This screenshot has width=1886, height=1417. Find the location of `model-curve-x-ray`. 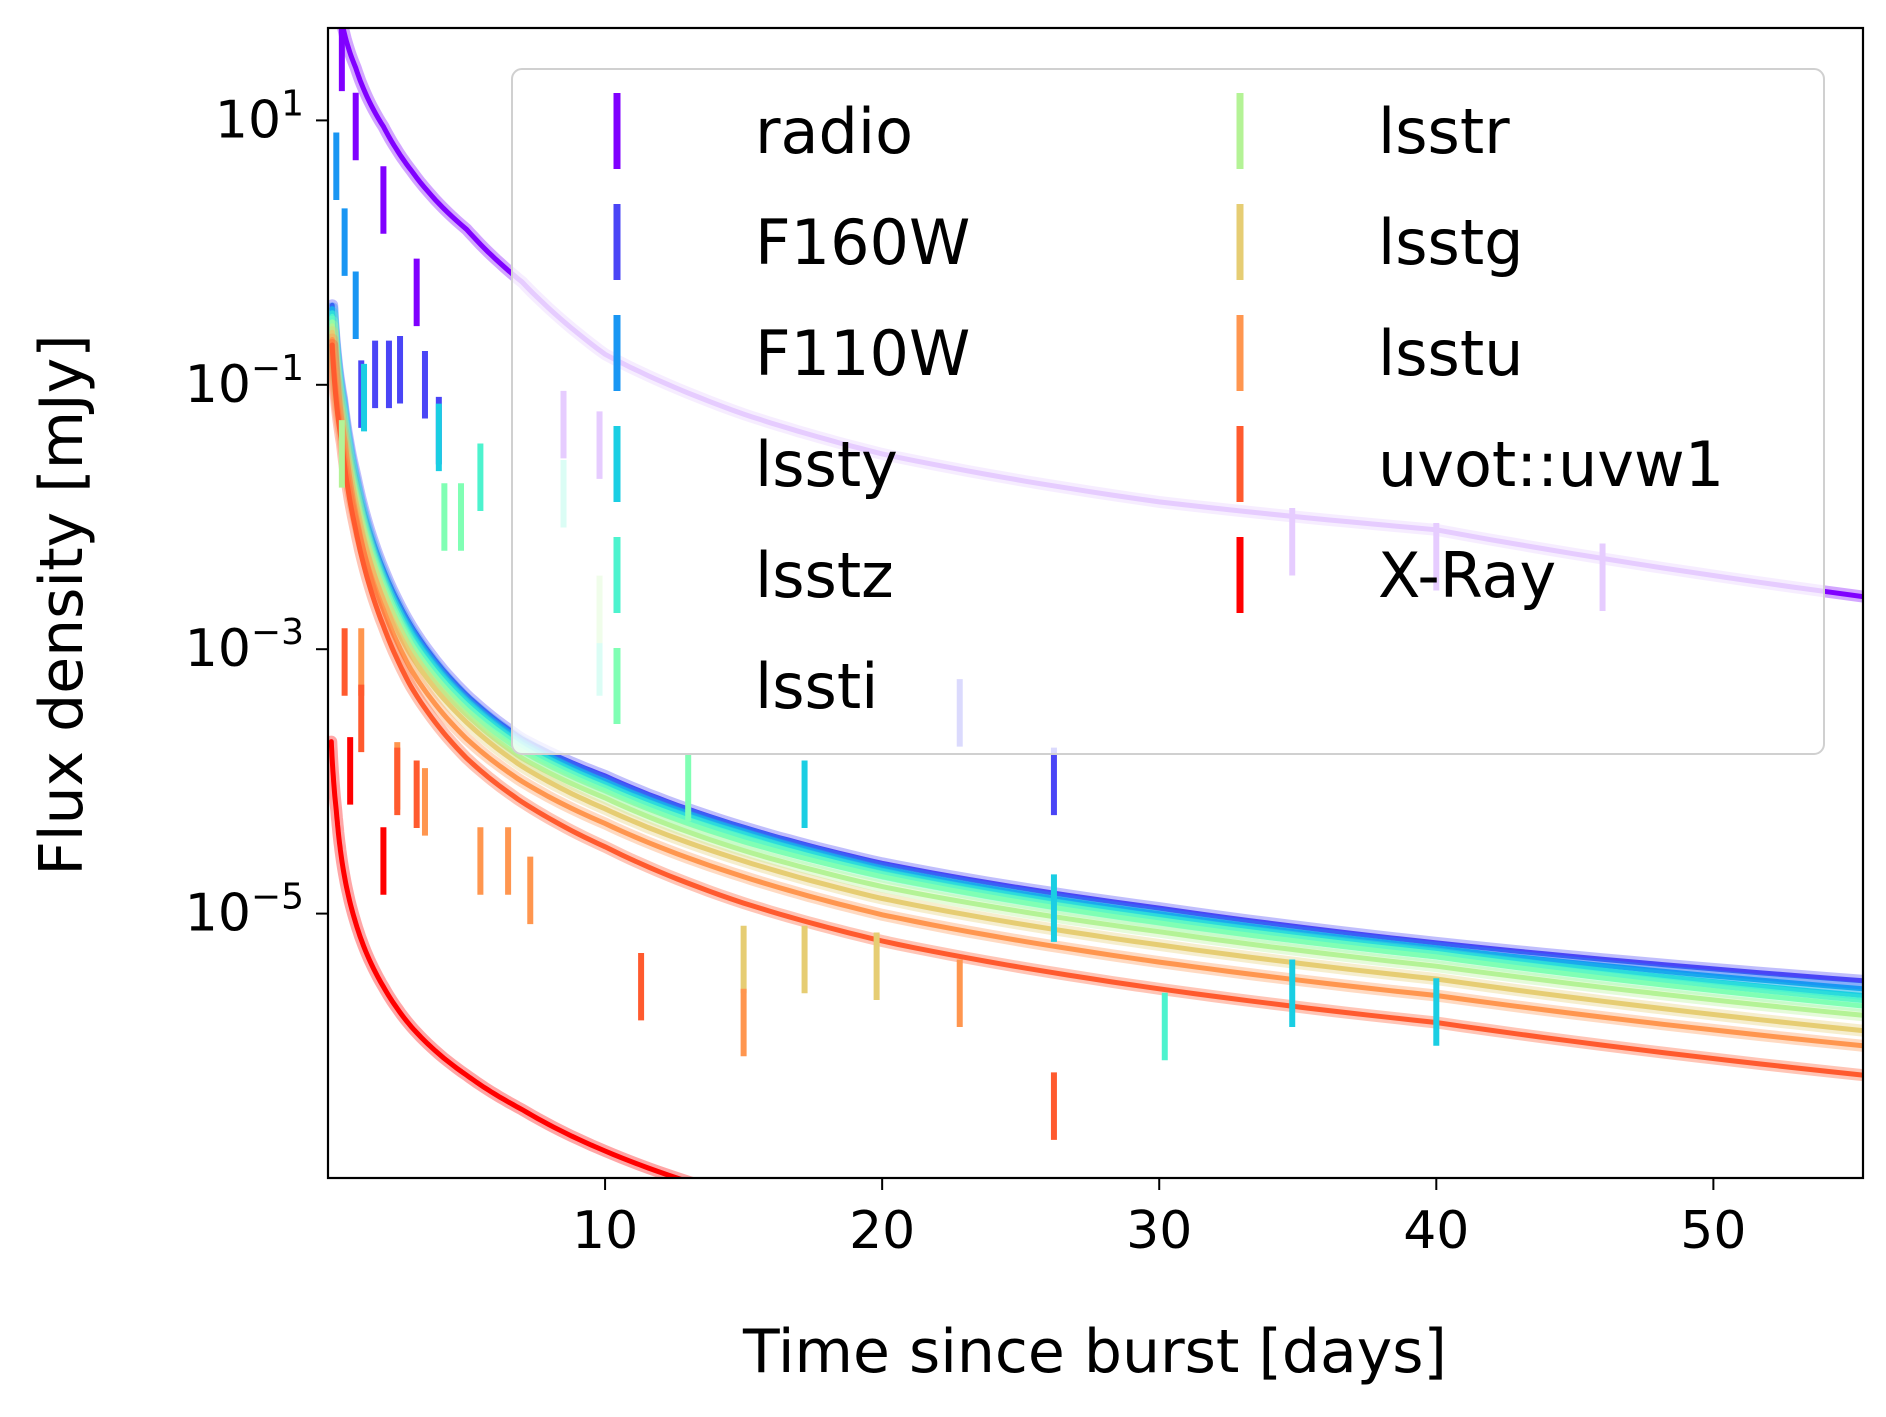

model-curve-x-ray is located at coordinates (506, 958).